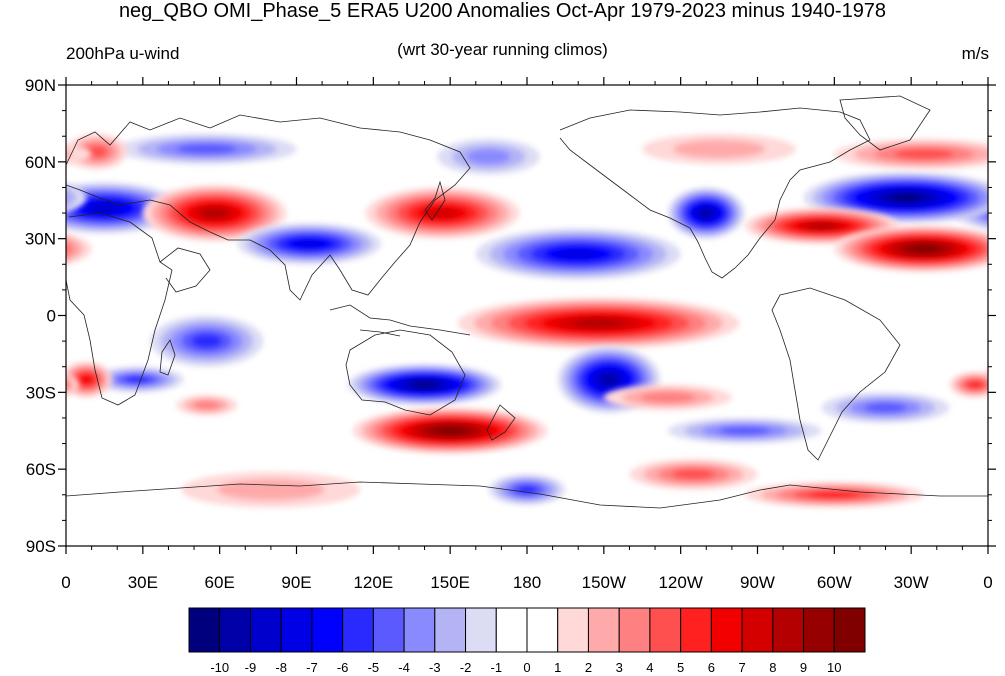 Image resolution: width=1005 pixels, height=676 pixels. I want to click on lon-tick-label: 30E, so click(143, 582).